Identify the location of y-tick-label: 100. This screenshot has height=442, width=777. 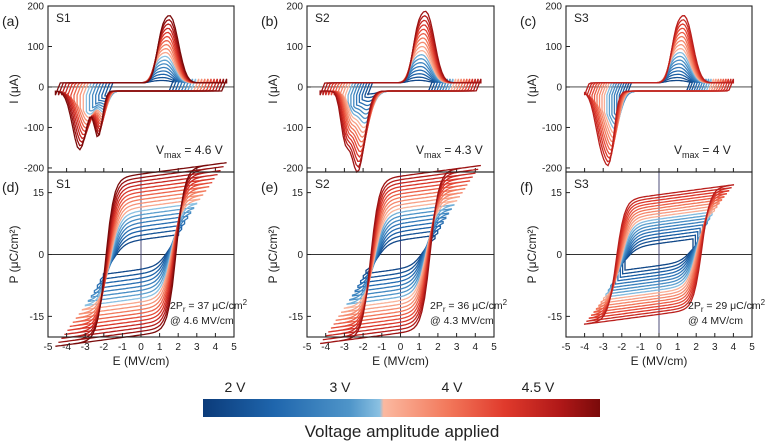
(553, 47).